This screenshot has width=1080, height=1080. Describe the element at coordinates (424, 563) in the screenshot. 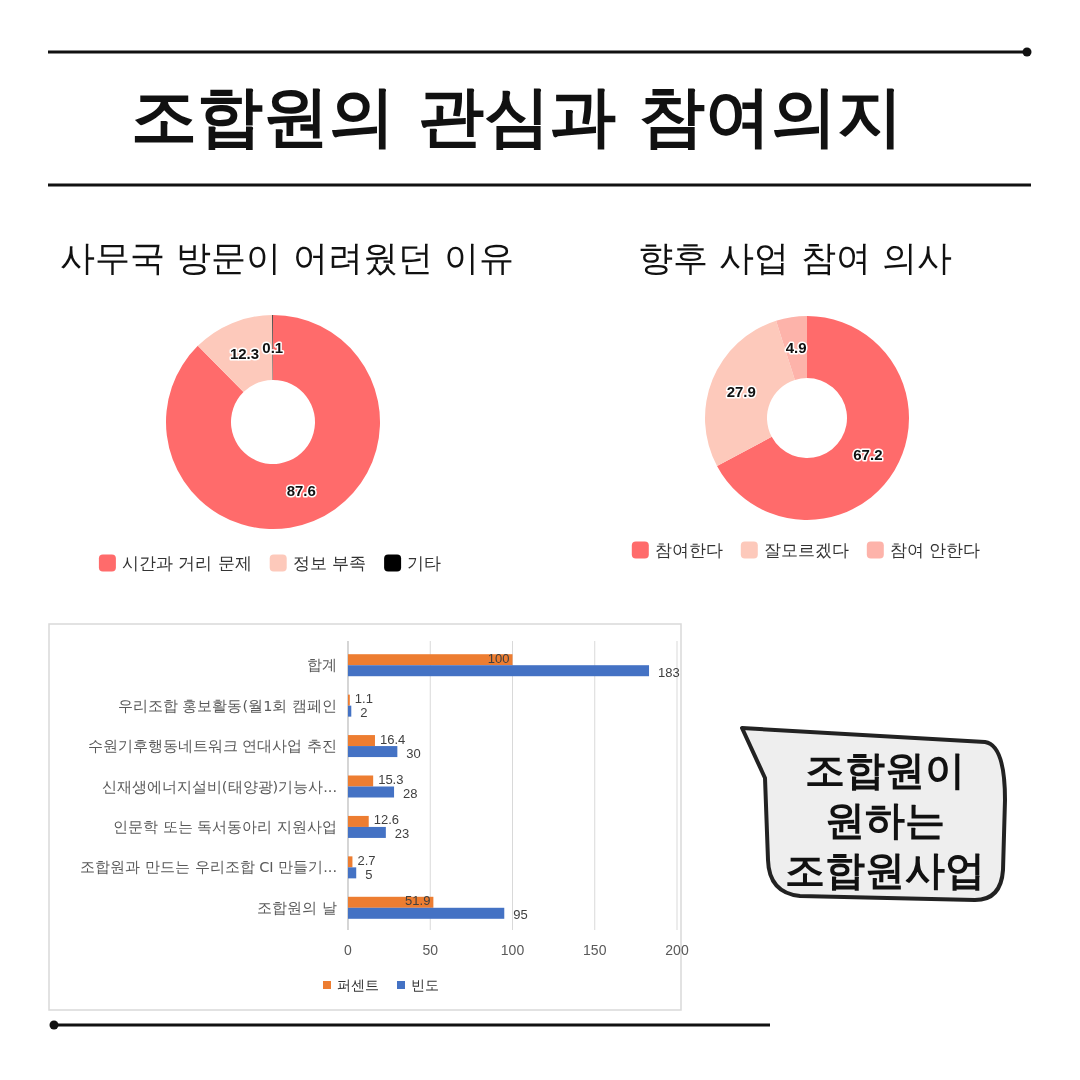

I see `legend-label: 기타` at that location.